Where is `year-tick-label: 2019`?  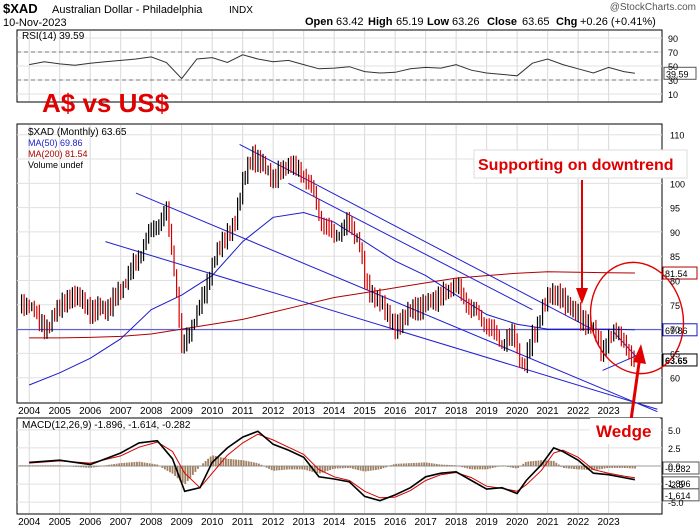
year-tick-label: 2019 is located at coordinates (487, 522).